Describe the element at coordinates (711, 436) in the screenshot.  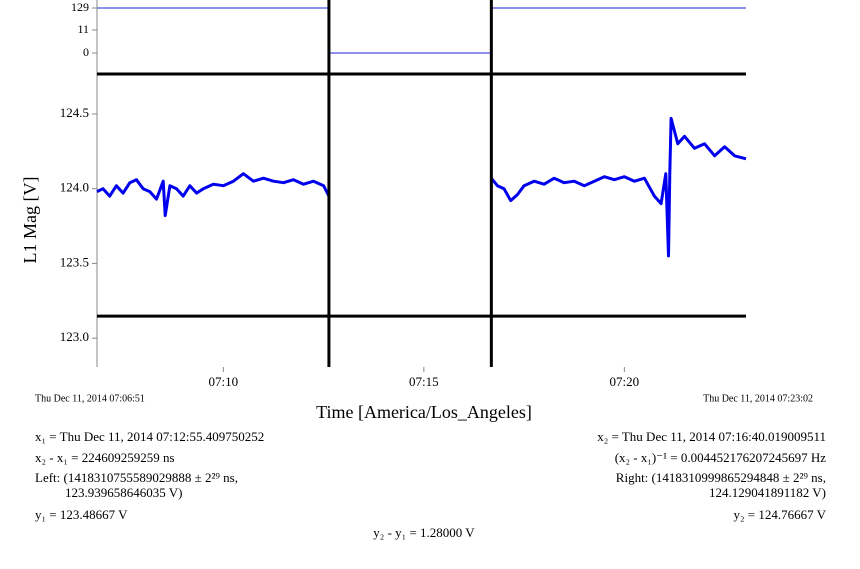
I see `readout: x₂ = Thu Dec 11, 2014 07:16:40.019009511` at that location.